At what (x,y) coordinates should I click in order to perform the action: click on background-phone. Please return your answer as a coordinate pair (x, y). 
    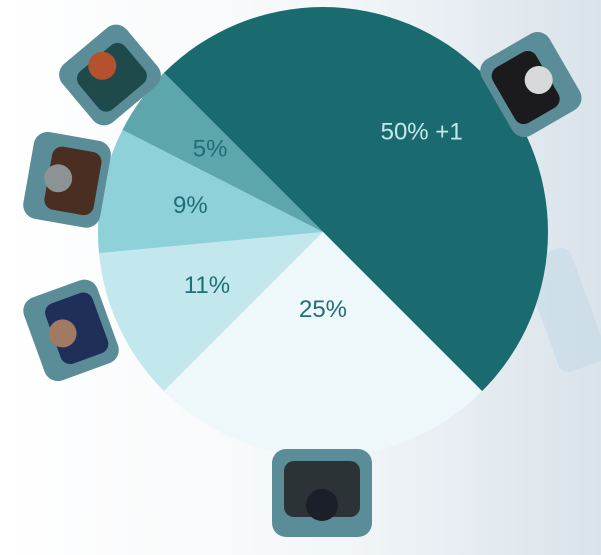
    Looking at the image, I should click on (562, 310).